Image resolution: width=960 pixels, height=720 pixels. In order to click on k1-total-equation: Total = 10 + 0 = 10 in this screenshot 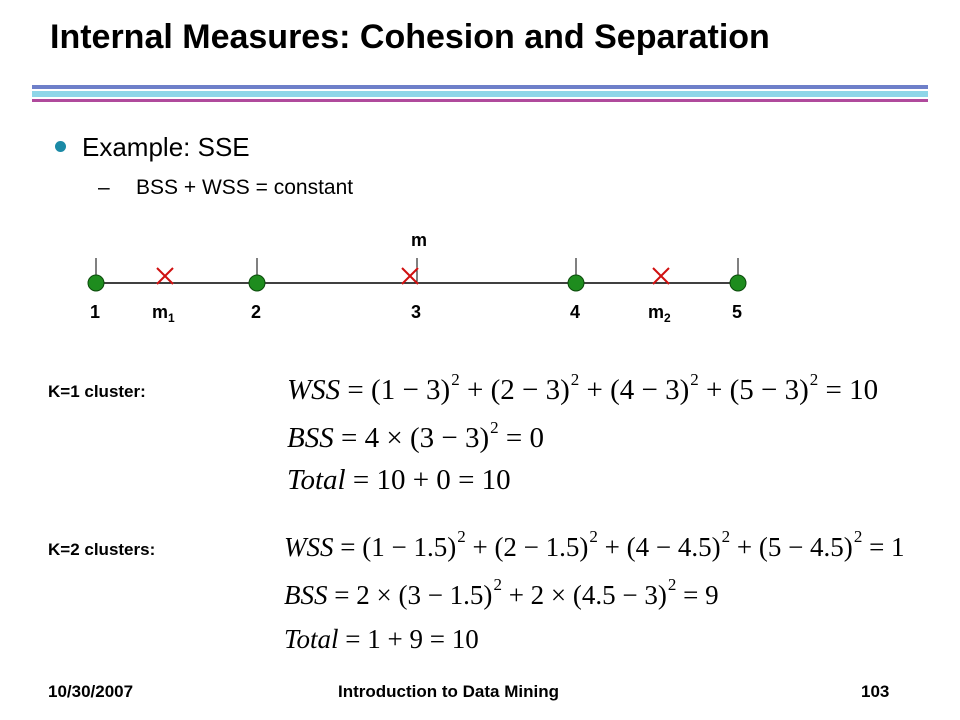, I will do `click(399, 480)`.